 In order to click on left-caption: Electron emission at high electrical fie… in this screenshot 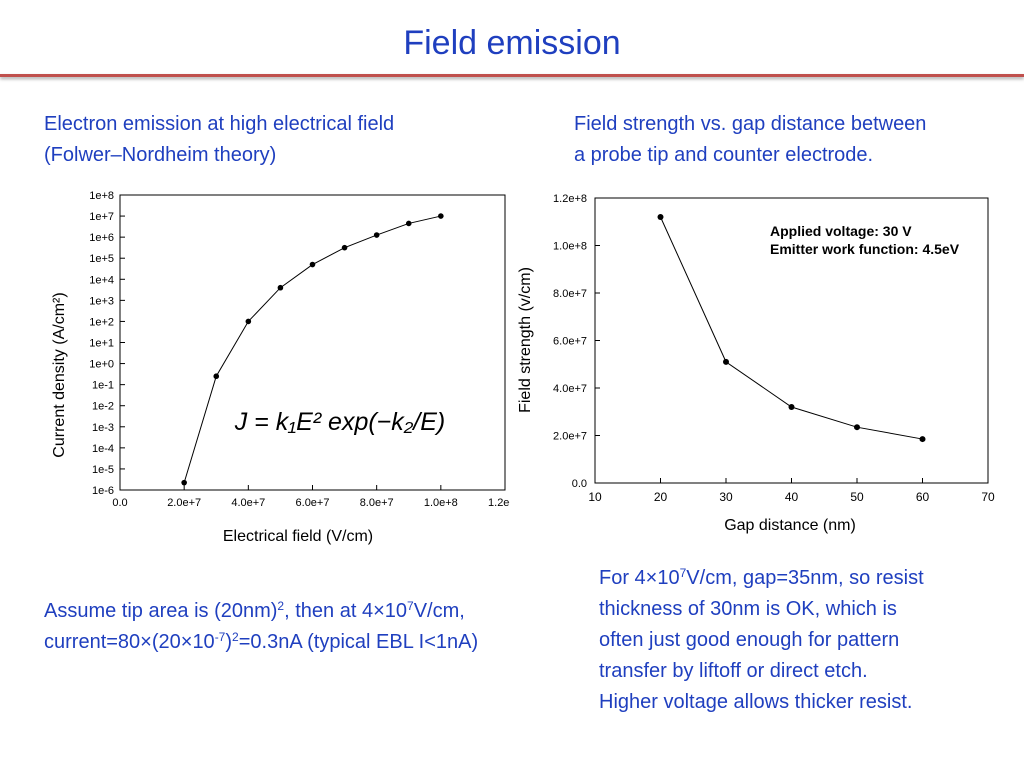, I will do `click(219, 140)`.